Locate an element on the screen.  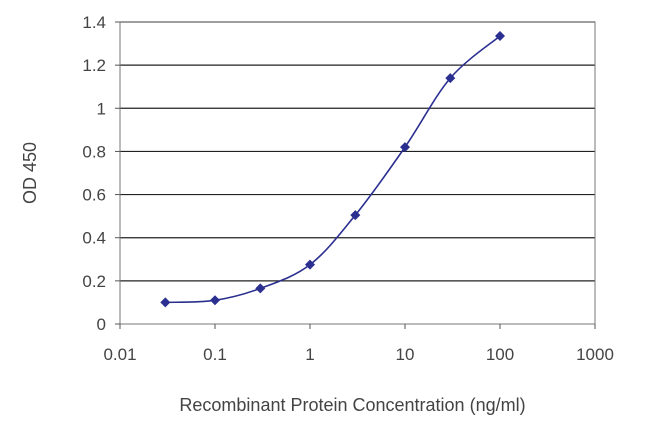
x-axis-ticks: 0.01 0.1 1 10 100 1000 is located at coordinates (358, 344).